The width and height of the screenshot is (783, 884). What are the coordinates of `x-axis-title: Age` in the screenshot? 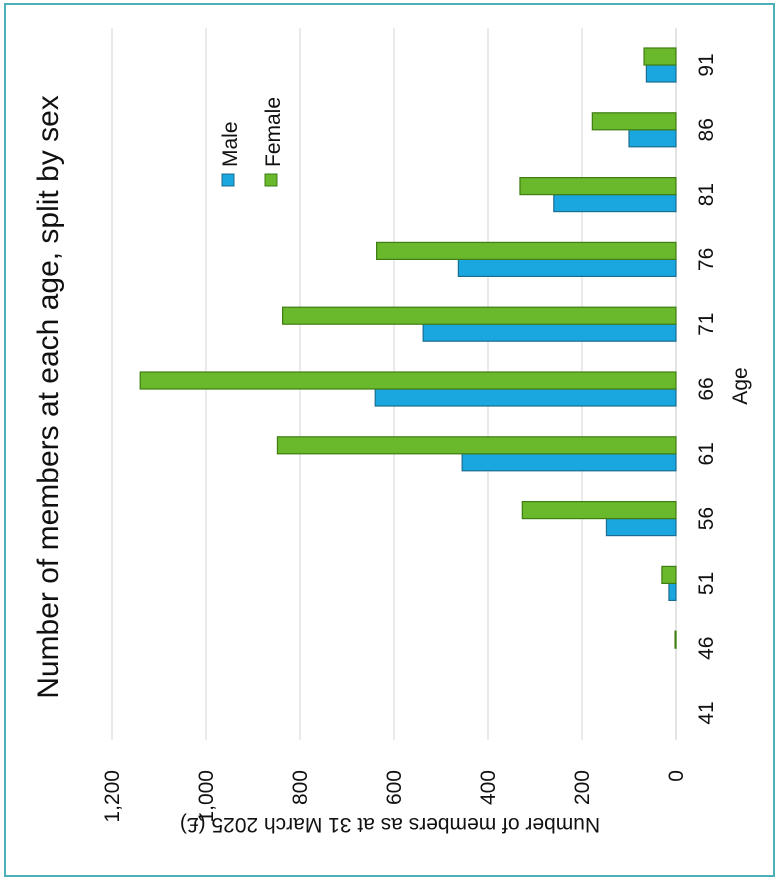 It's located at (740, 385).